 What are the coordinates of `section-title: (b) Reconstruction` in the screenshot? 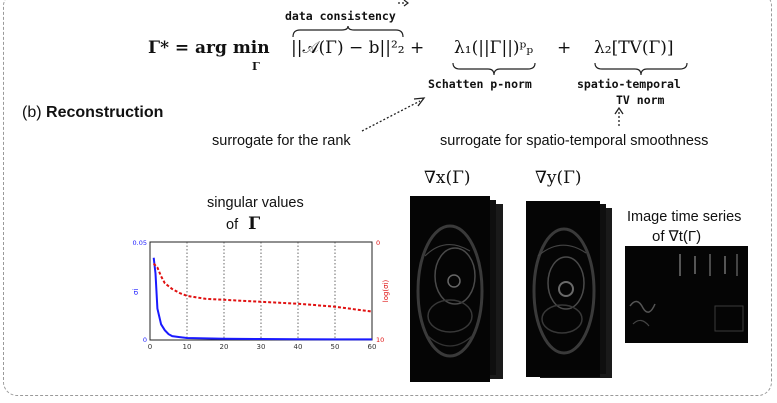 It's located at (93, 112).